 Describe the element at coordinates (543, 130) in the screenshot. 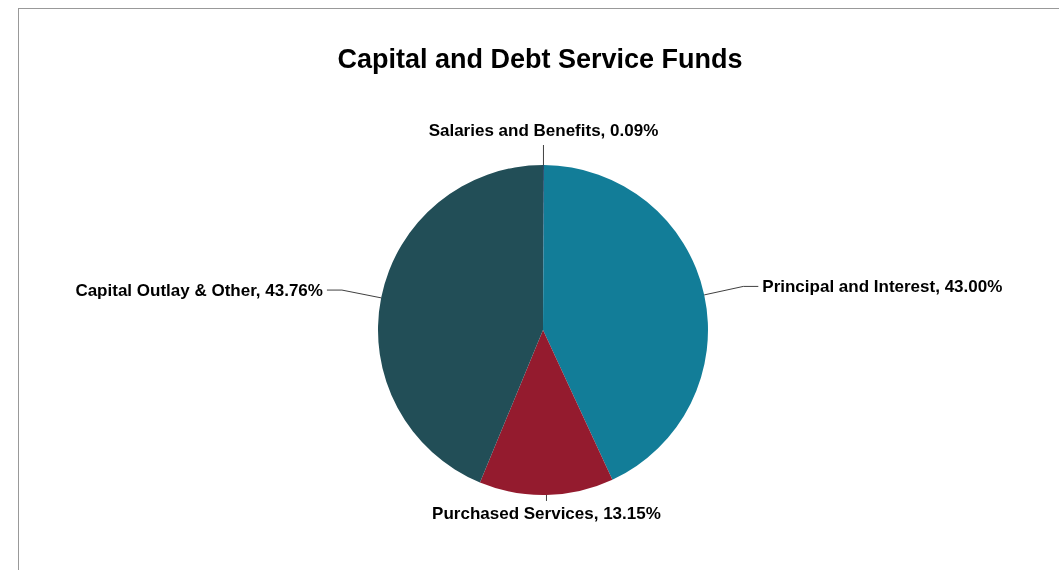

I see `slice-label: Salaries and Benefits, 0.09%` at that location.